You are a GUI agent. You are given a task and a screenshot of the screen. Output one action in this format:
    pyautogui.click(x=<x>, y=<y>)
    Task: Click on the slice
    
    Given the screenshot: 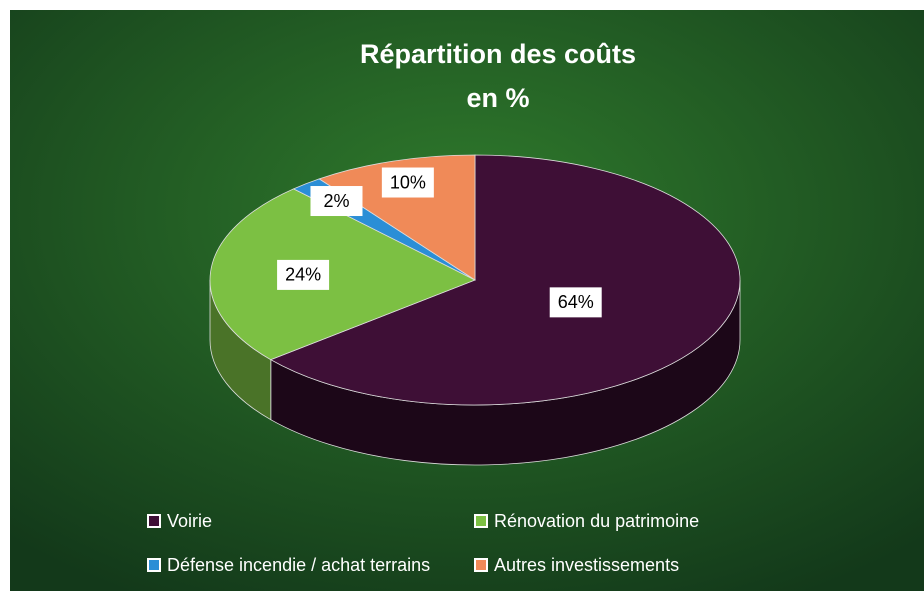 What is the action you would take?
    pyautogui.click(x=342, y=274)
    